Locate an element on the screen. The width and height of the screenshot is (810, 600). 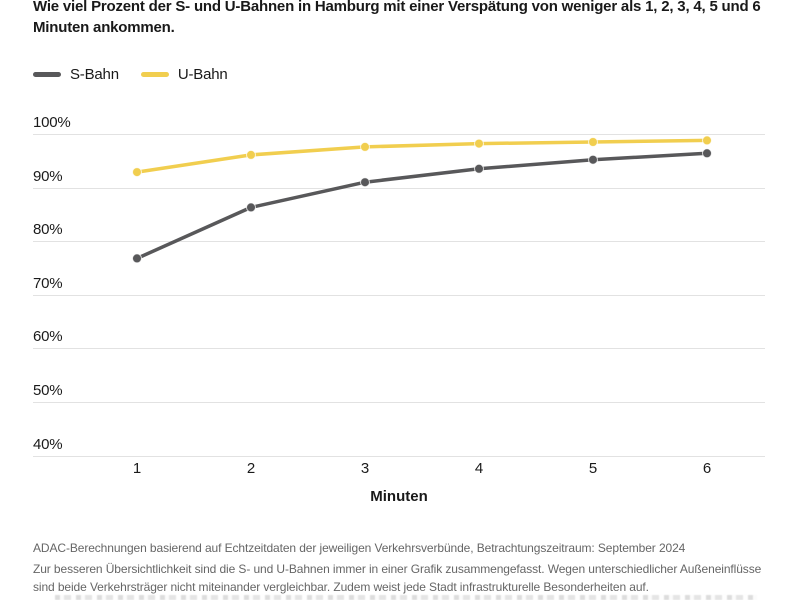
y-tick-label: 50% is located at coordinates (48, 390).